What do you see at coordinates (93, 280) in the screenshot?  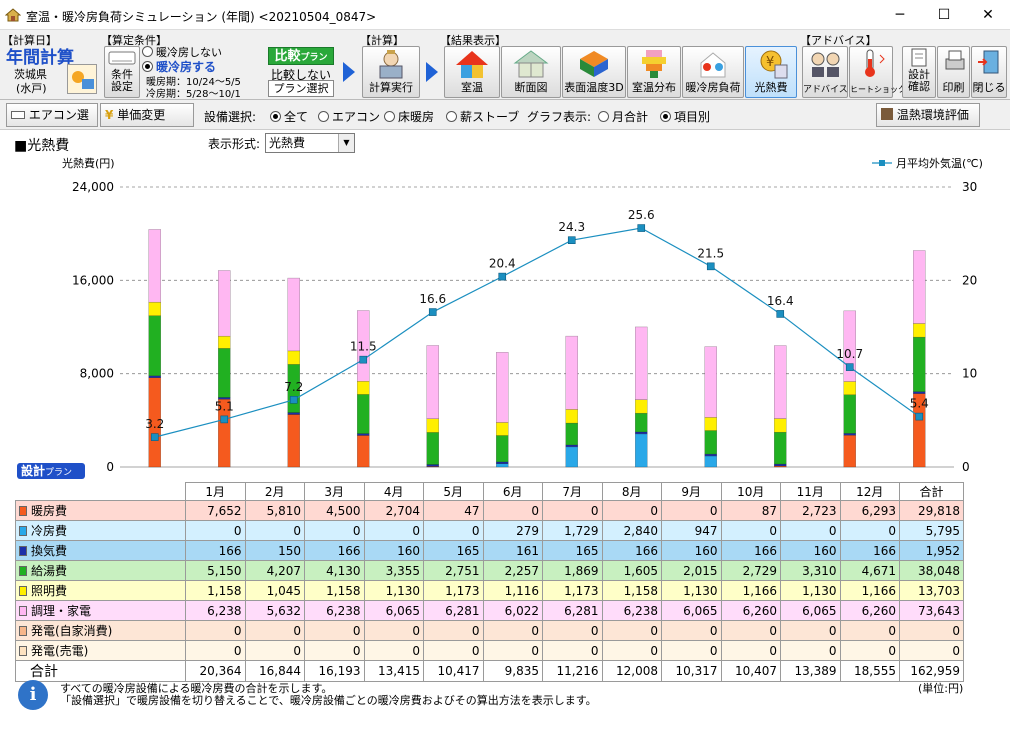 I see `y-tick-label: 16,000` at bounding box center [93, 280].